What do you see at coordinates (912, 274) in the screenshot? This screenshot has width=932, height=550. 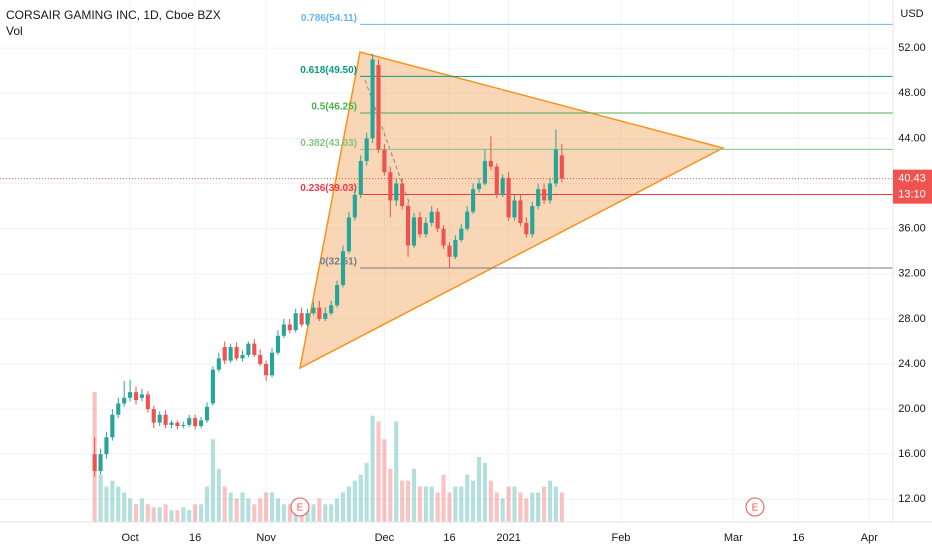 I see `y-tick-label: 32.00` at bounding box center [912, 274].